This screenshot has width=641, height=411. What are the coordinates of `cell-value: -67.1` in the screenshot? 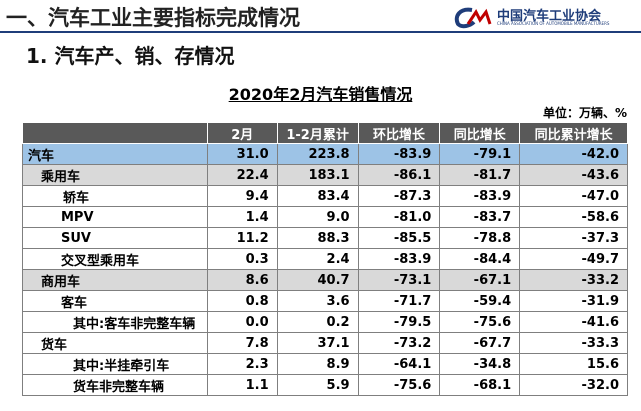 It's located at (480, 280).